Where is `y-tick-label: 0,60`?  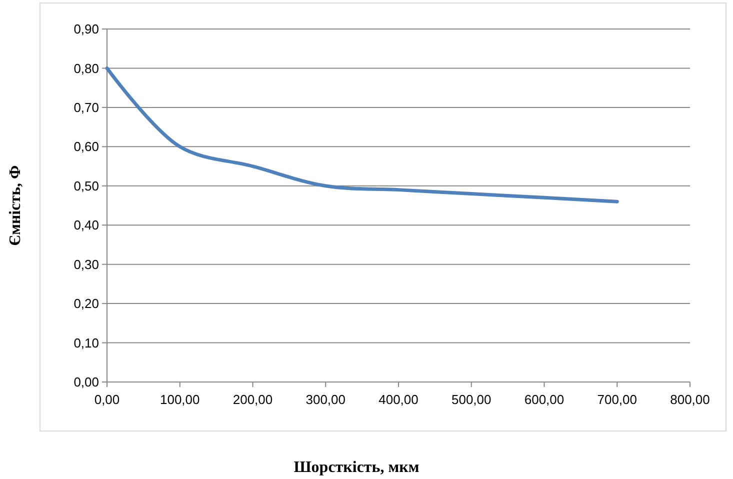
y-tick-label: 0,60 is located at coordinates (86, 146).